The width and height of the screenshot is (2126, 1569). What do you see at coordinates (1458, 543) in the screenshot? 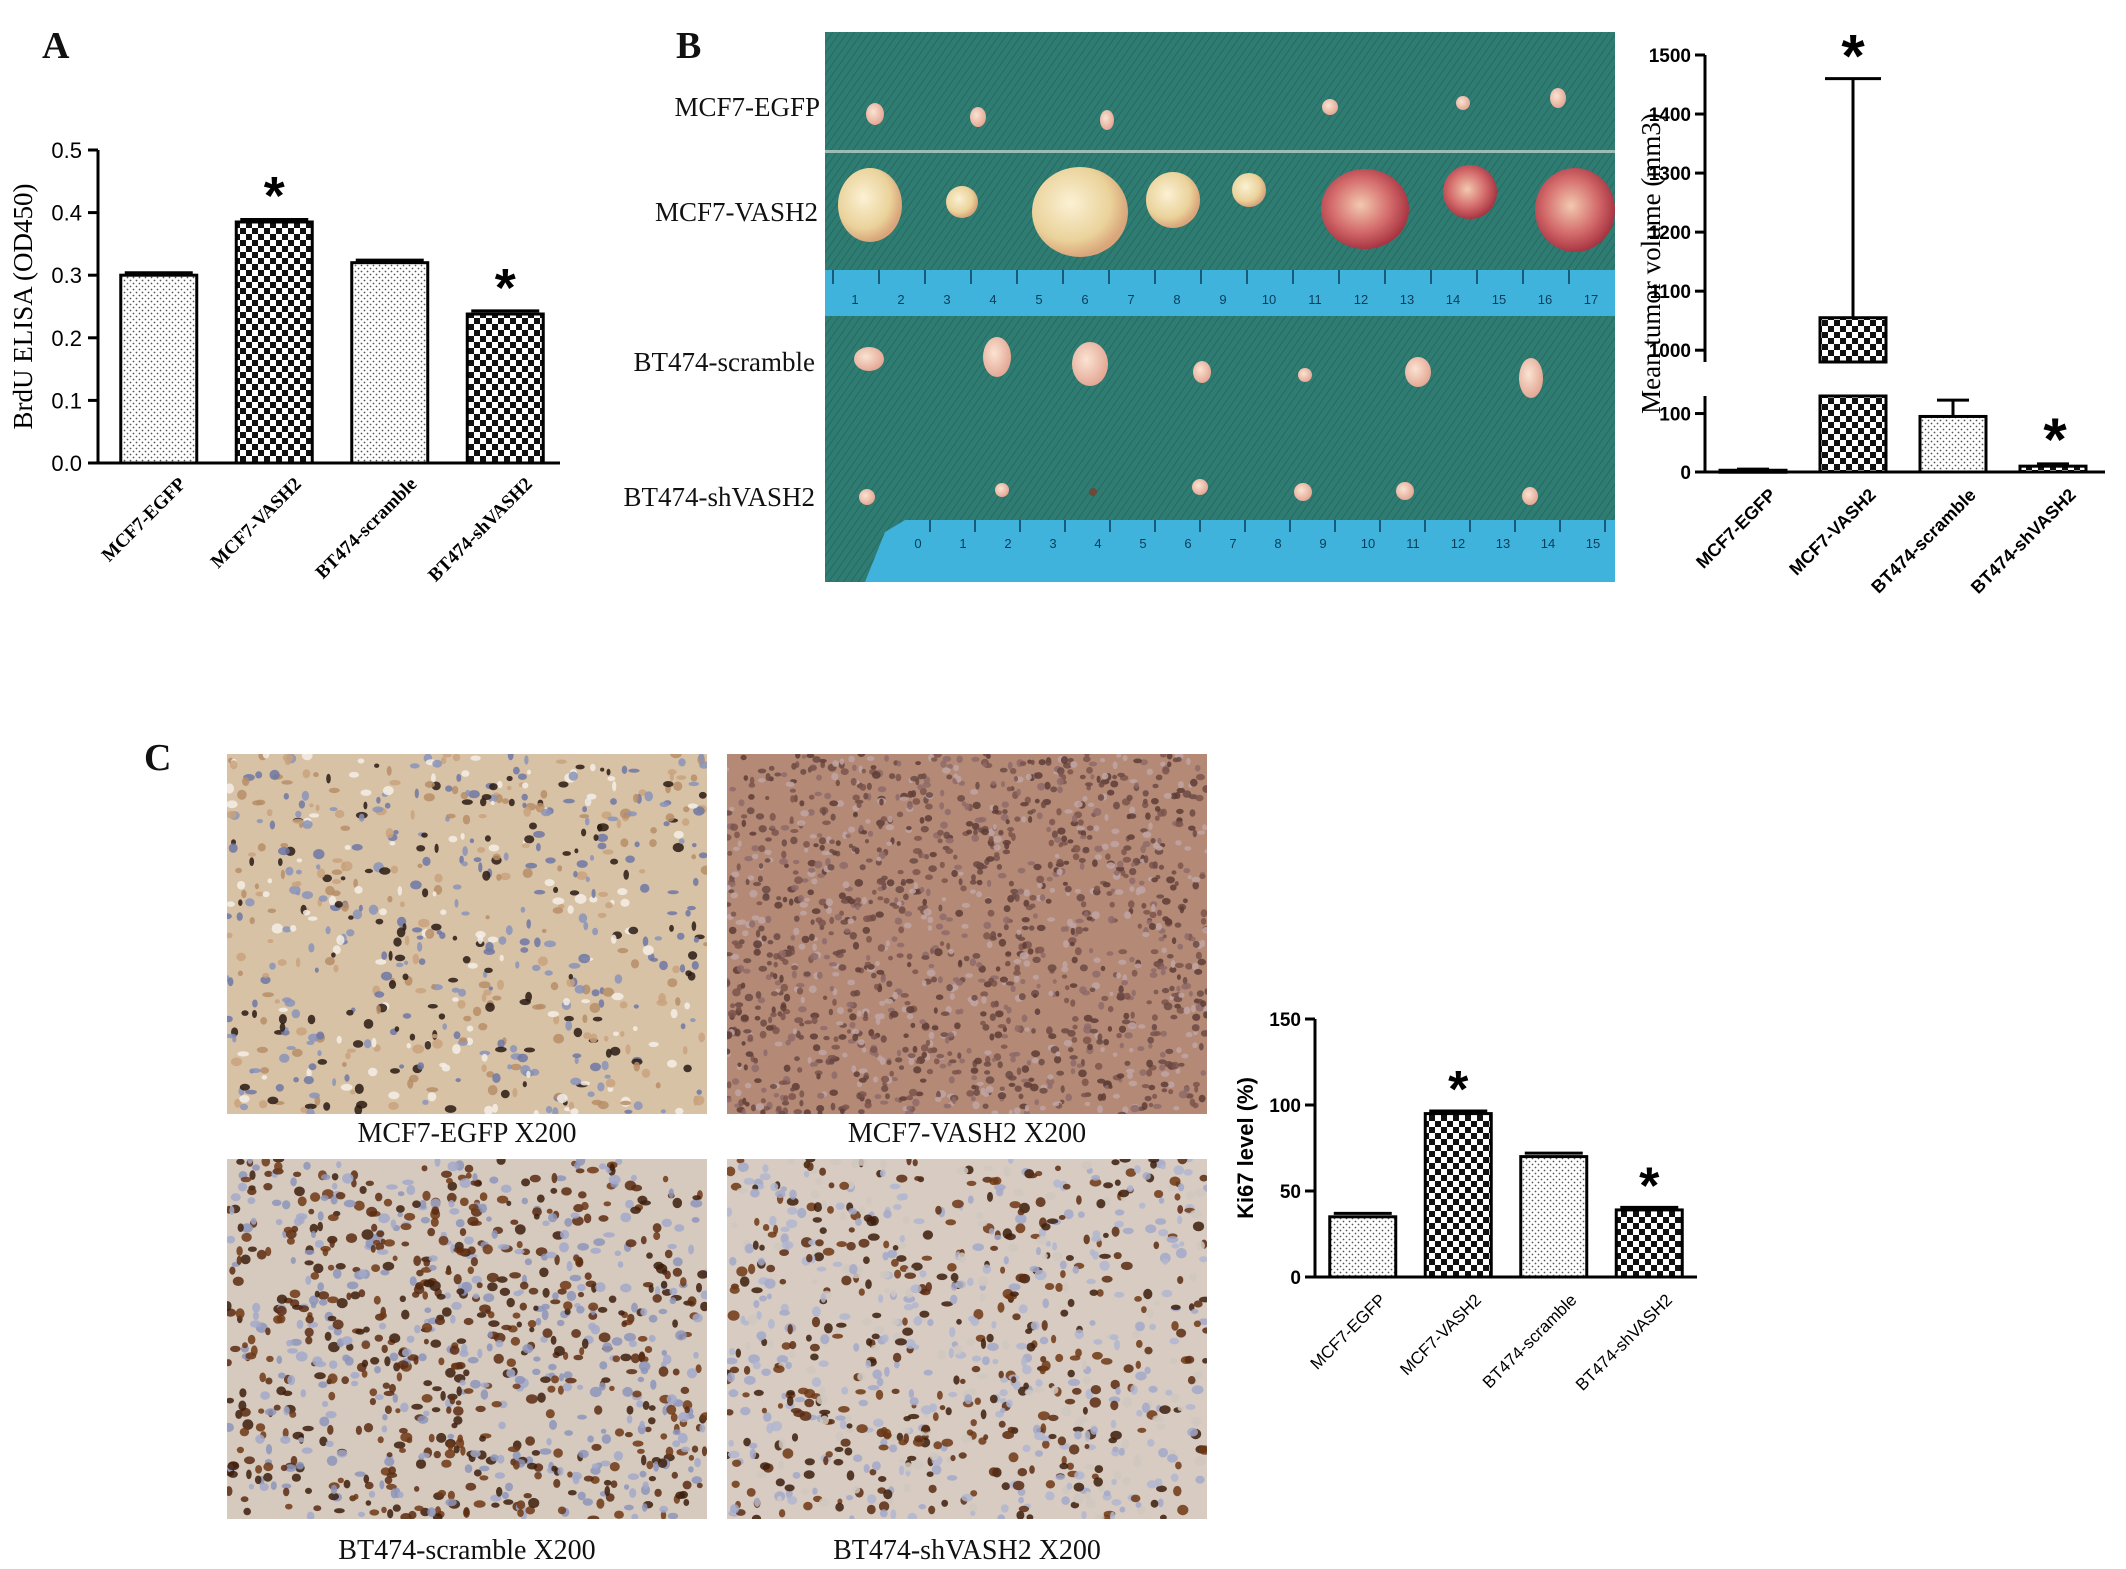
I see `ruler-tick-label: 12` at bounding box center [1458, 543].